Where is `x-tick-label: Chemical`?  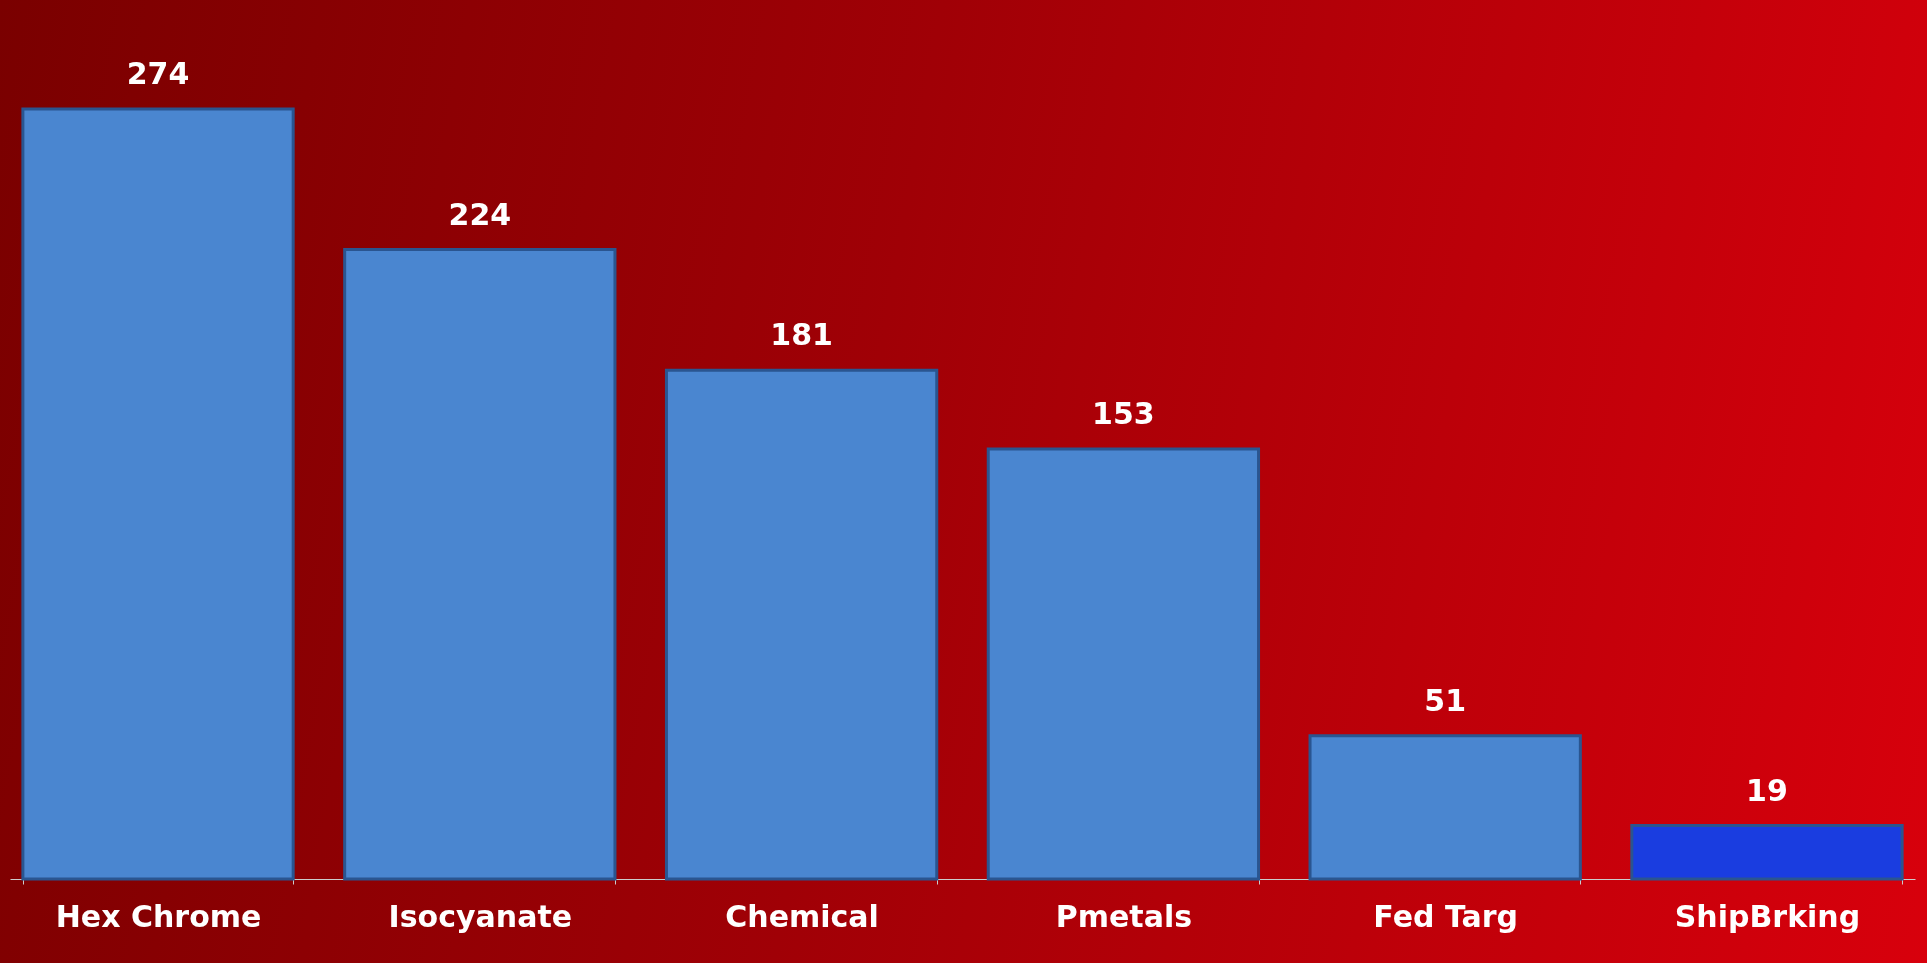 x-tick-label: Chemical is located at coordinates (802, 916).